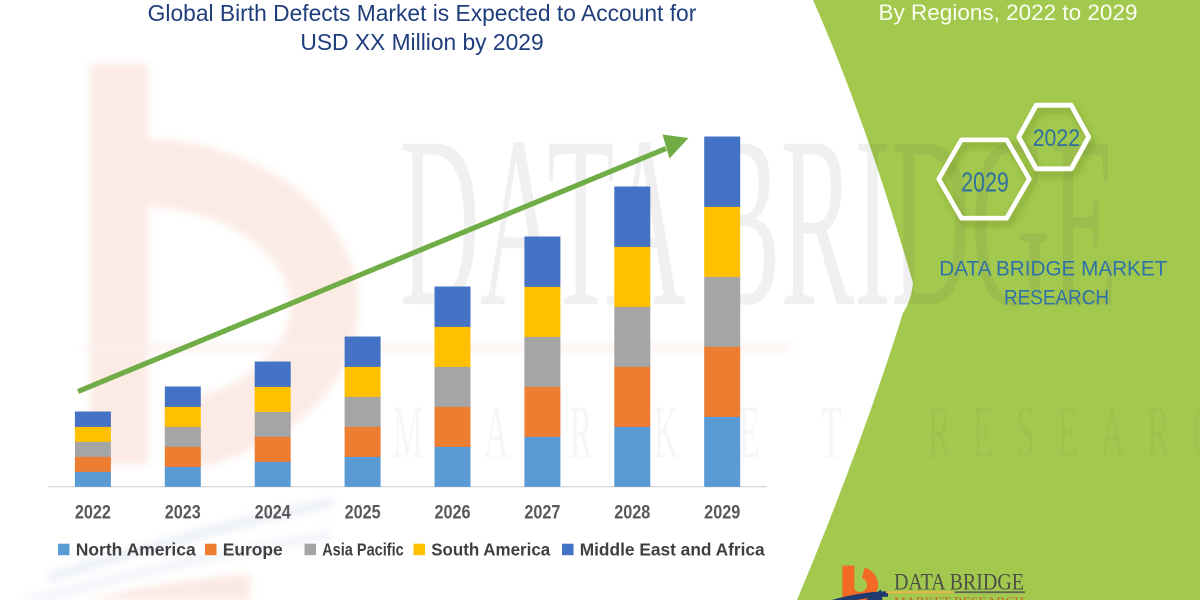  I want to click on svg-text: 2028, so click(632, 512).